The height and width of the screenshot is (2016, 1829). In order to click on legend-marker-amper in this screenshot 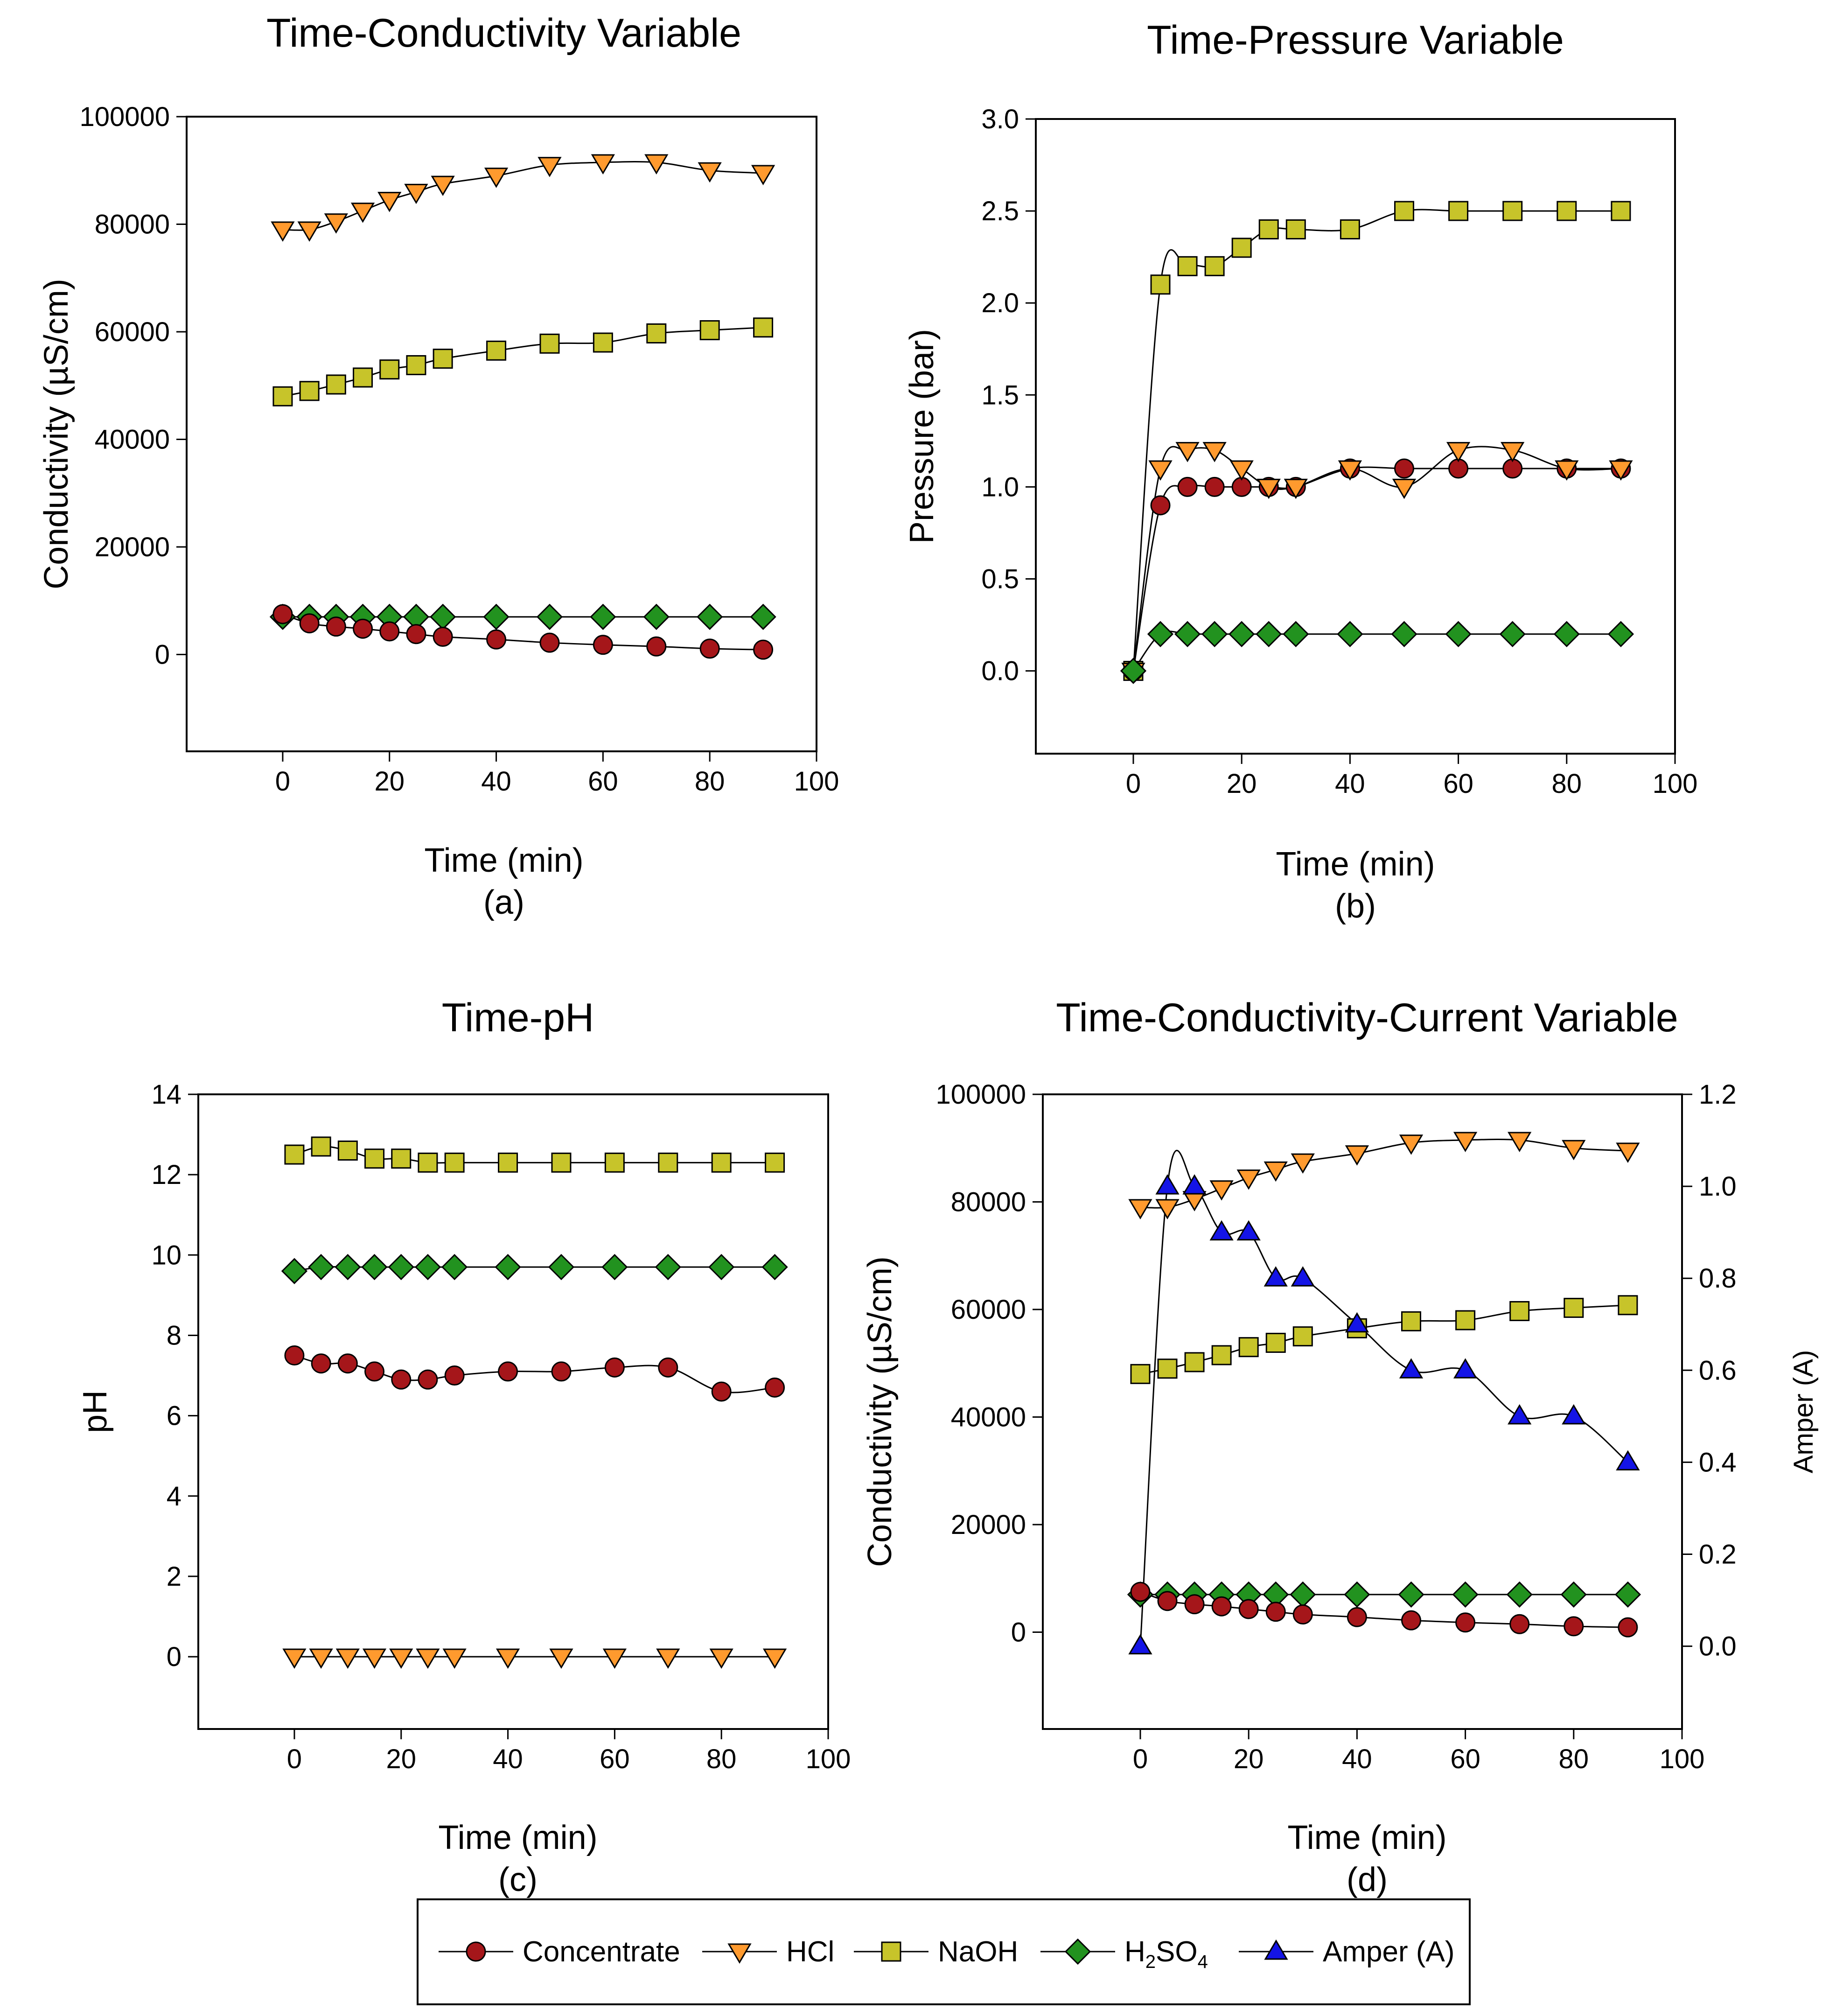, I will do `click(1276, 1949)`.